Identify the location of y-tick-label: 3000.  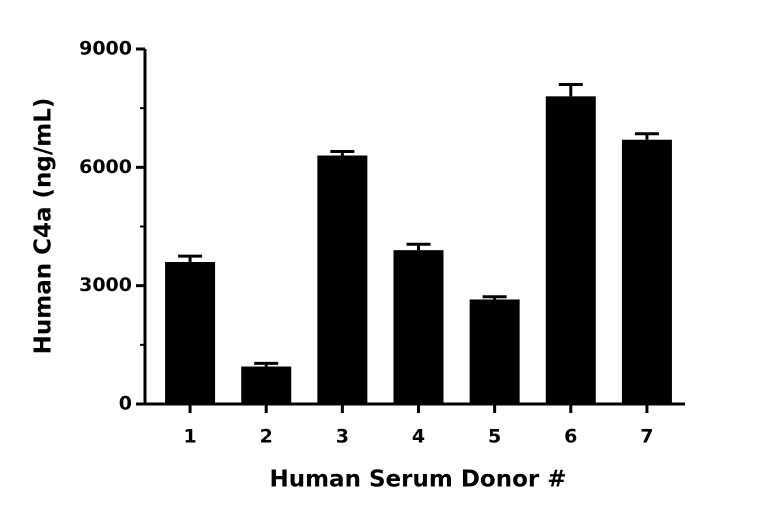
(105, 285).